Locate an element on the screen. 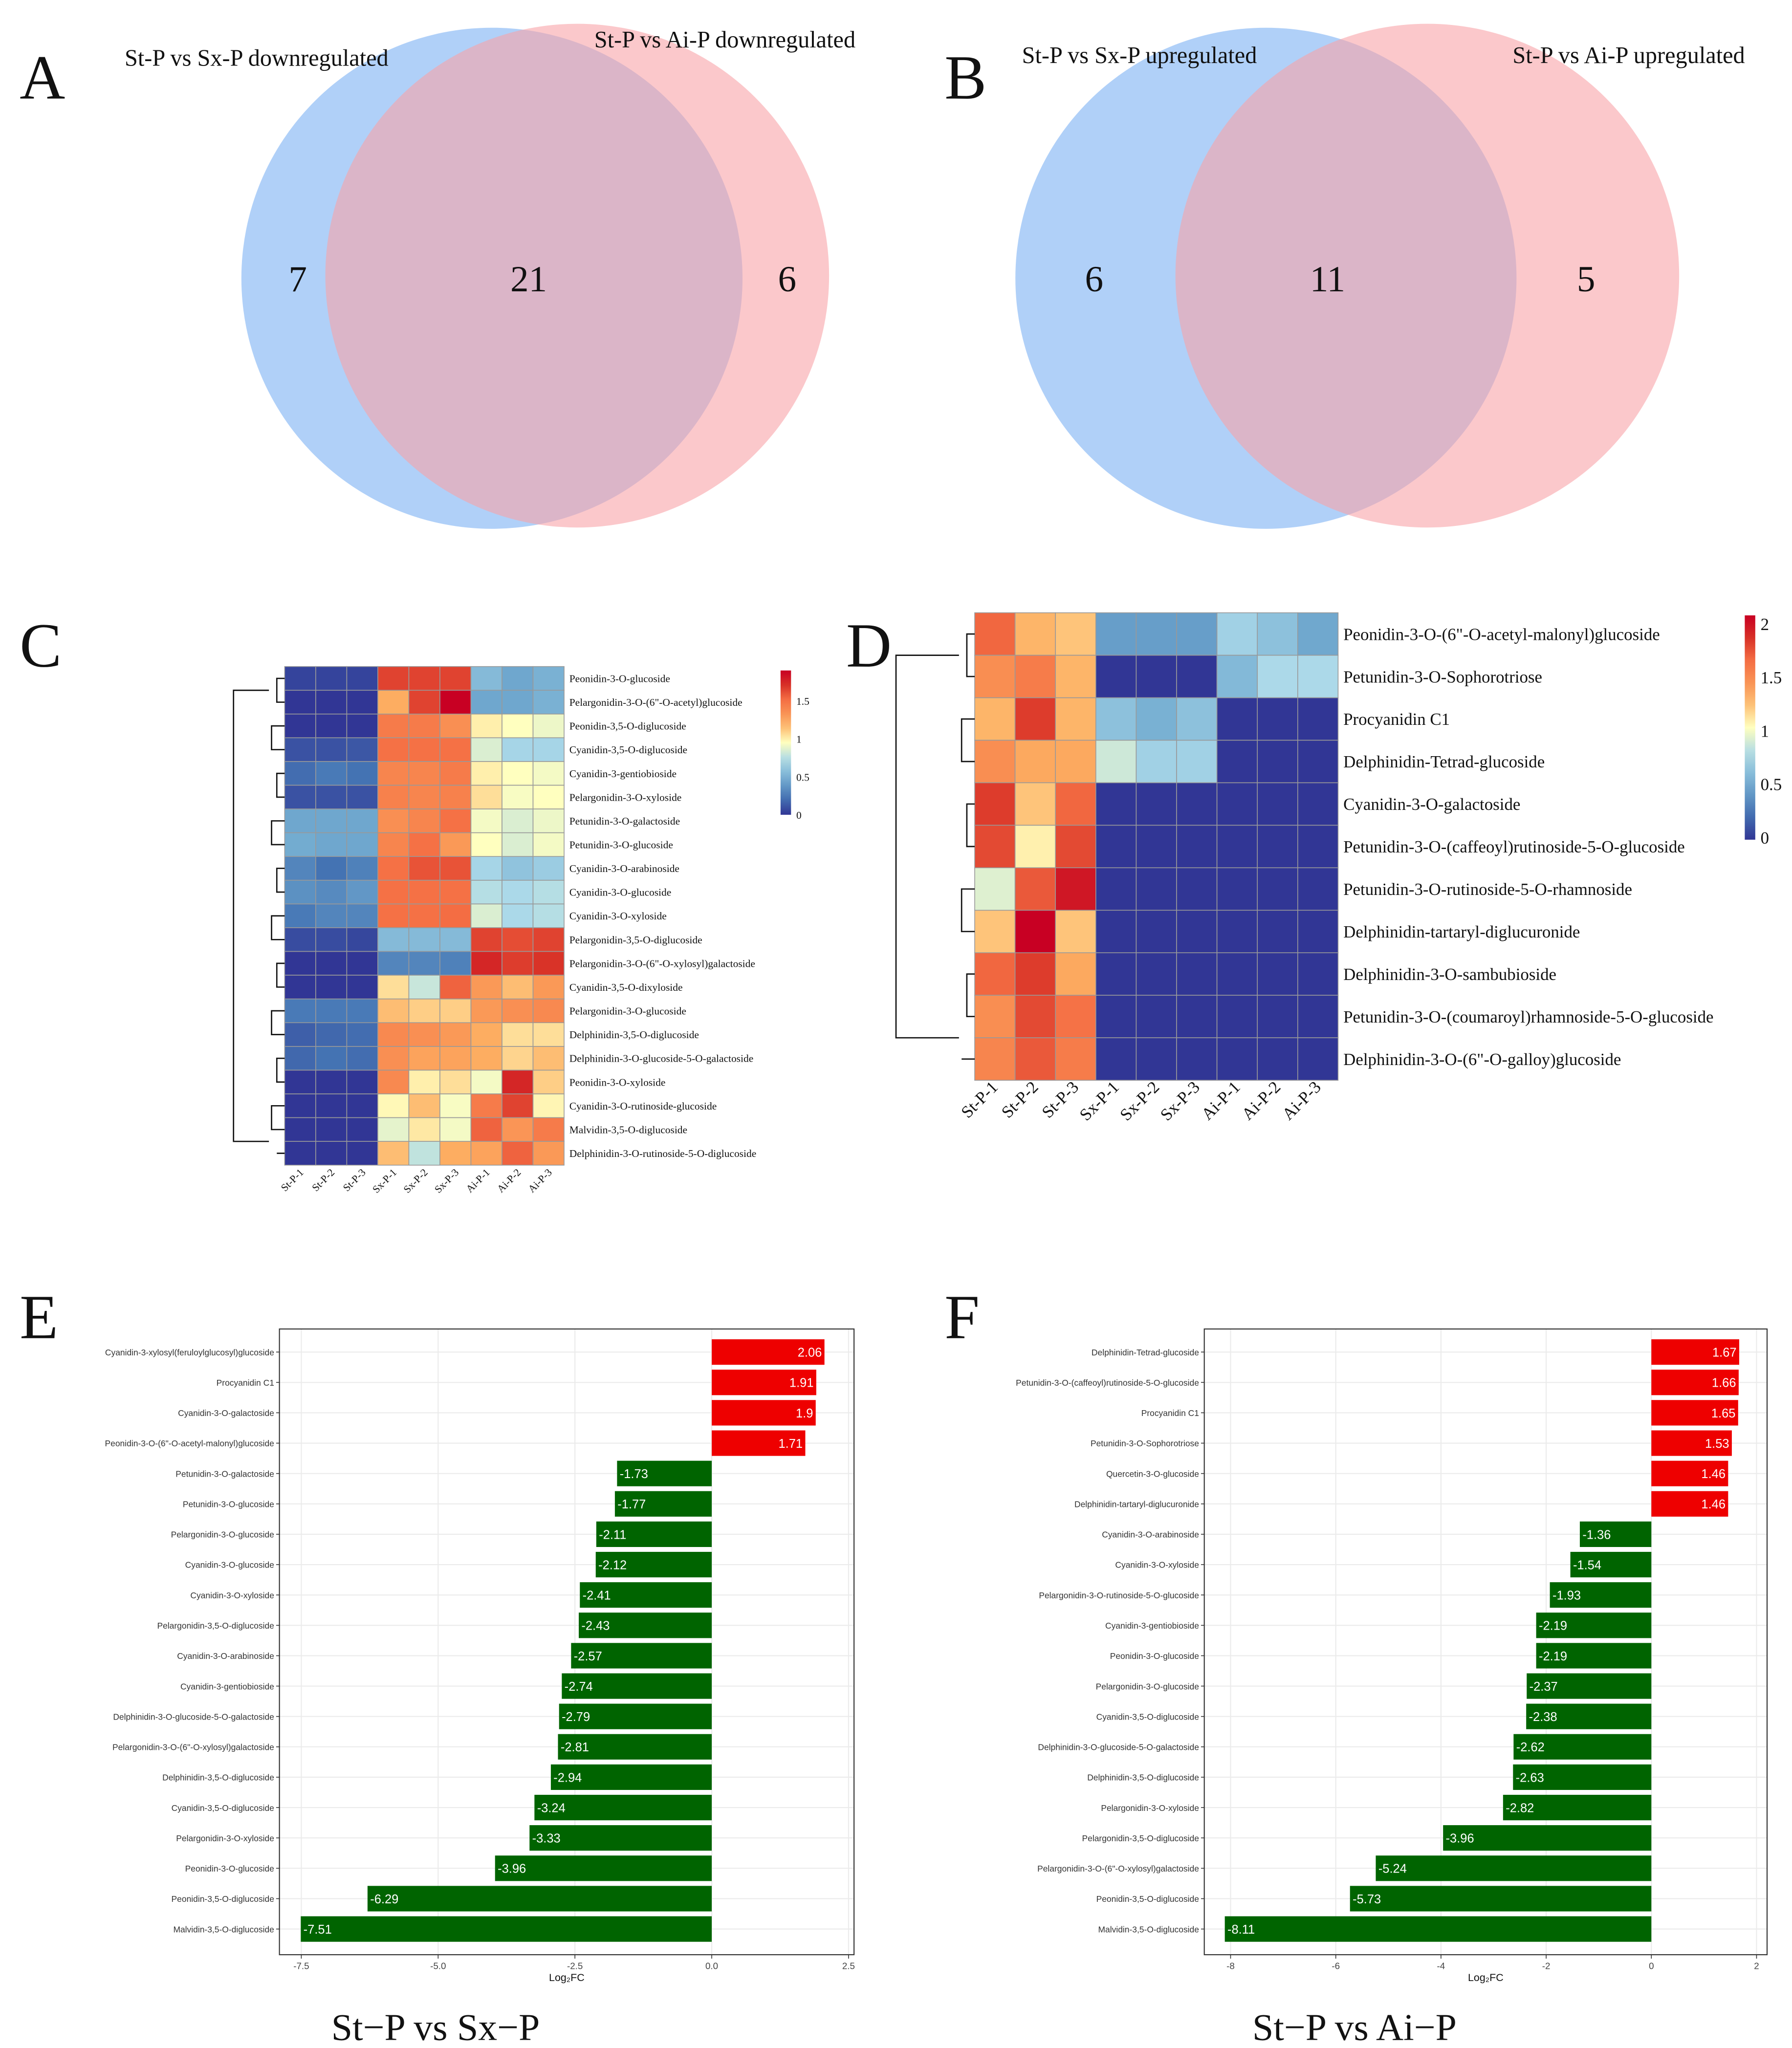  bar-category-label: Cyanidin-3,5-O-diglucoside is located at coordinates (223, 1808).